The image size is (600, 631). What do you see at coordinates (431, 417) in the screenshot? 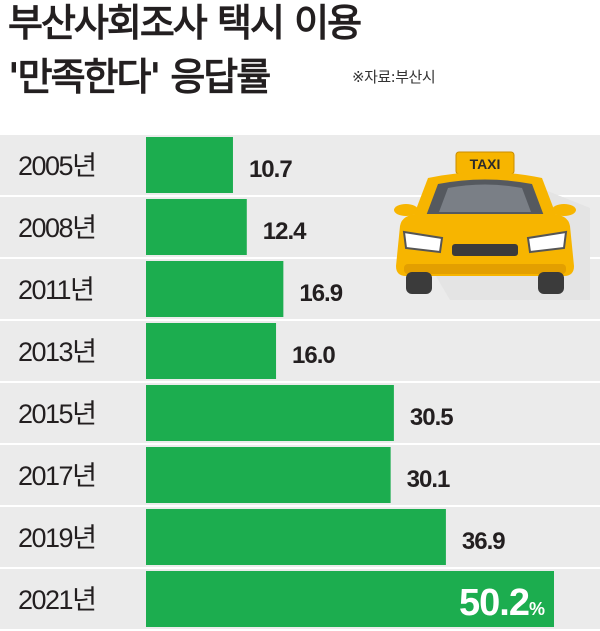
I see `value-label: 30.5` at bounding box center [431, 417].